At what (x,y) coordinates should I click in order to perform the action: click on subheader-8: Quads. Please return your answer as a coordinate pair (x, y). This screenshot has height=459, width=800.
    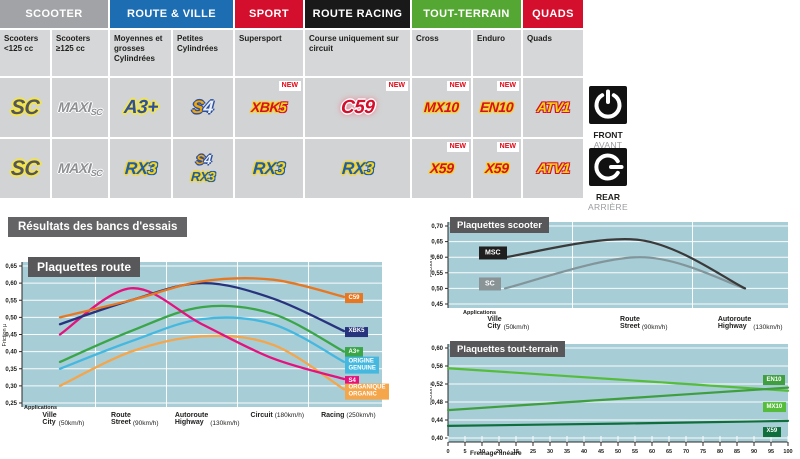
    Looking at the image, I should click on (553, 53).